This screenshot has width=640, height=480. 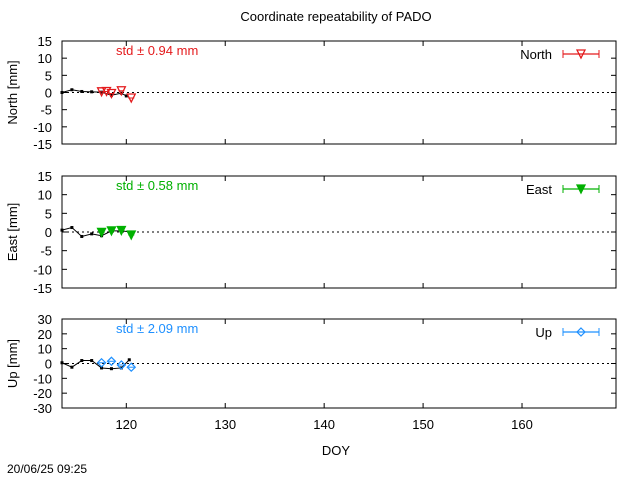 I want to click on y-tick-label: -30, so click(x=42, y=408).